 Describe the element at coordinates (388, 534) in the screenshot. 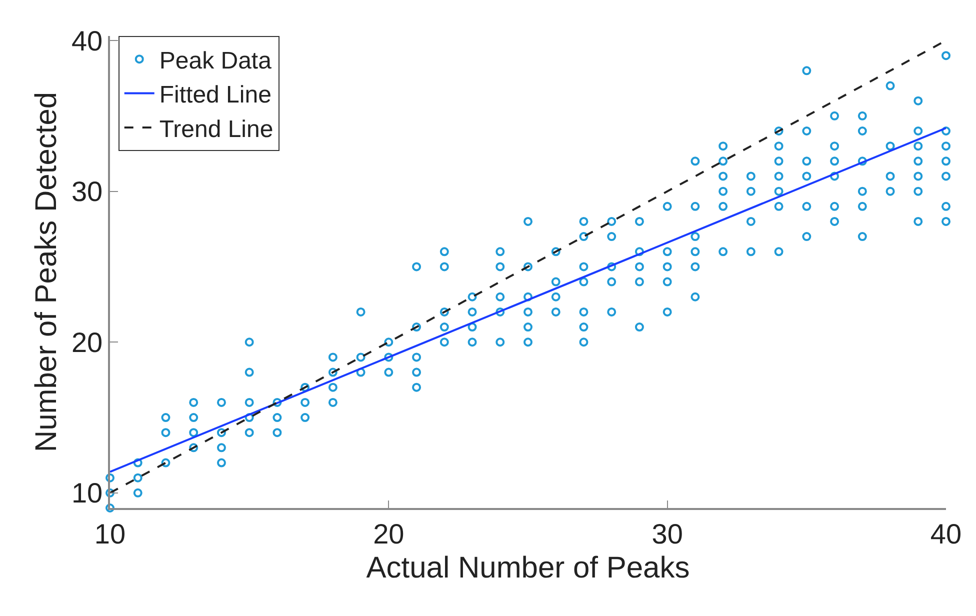

I see `x-tick-label: 20` at that location.